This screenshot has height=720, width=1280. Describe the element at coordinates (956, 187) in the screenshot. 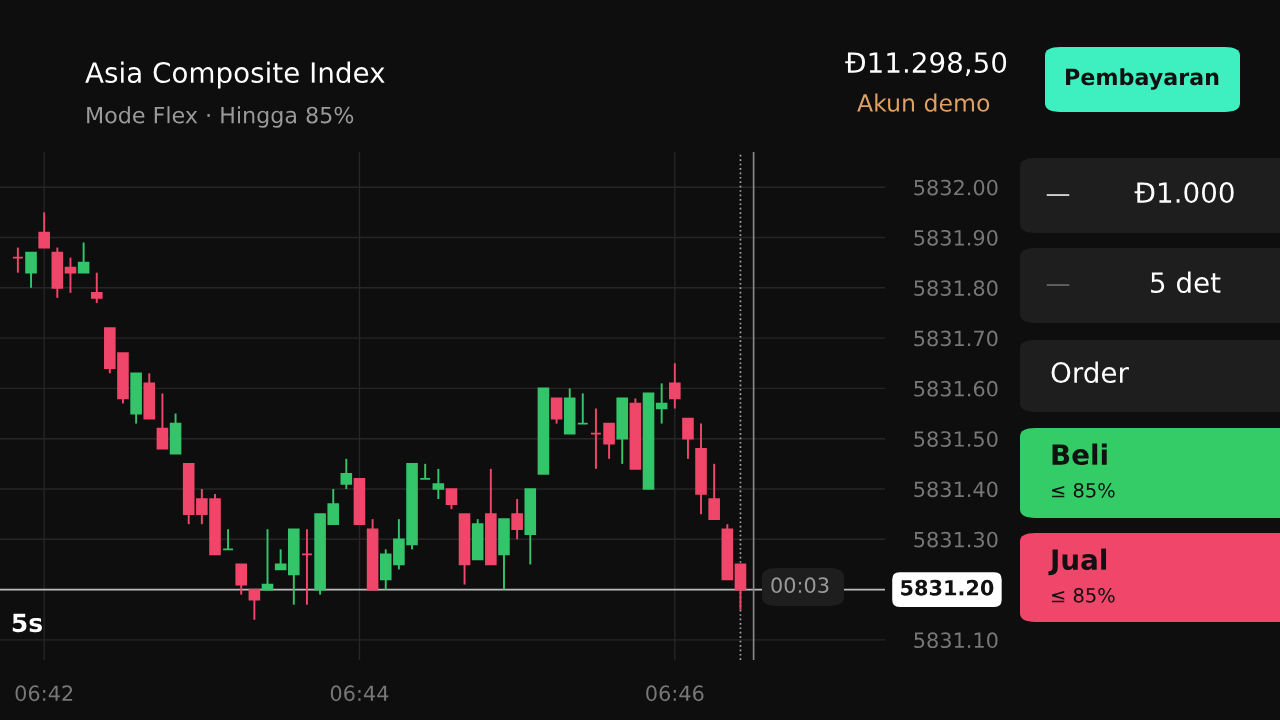

I see `y-tick-label: 5832.00` at that location.